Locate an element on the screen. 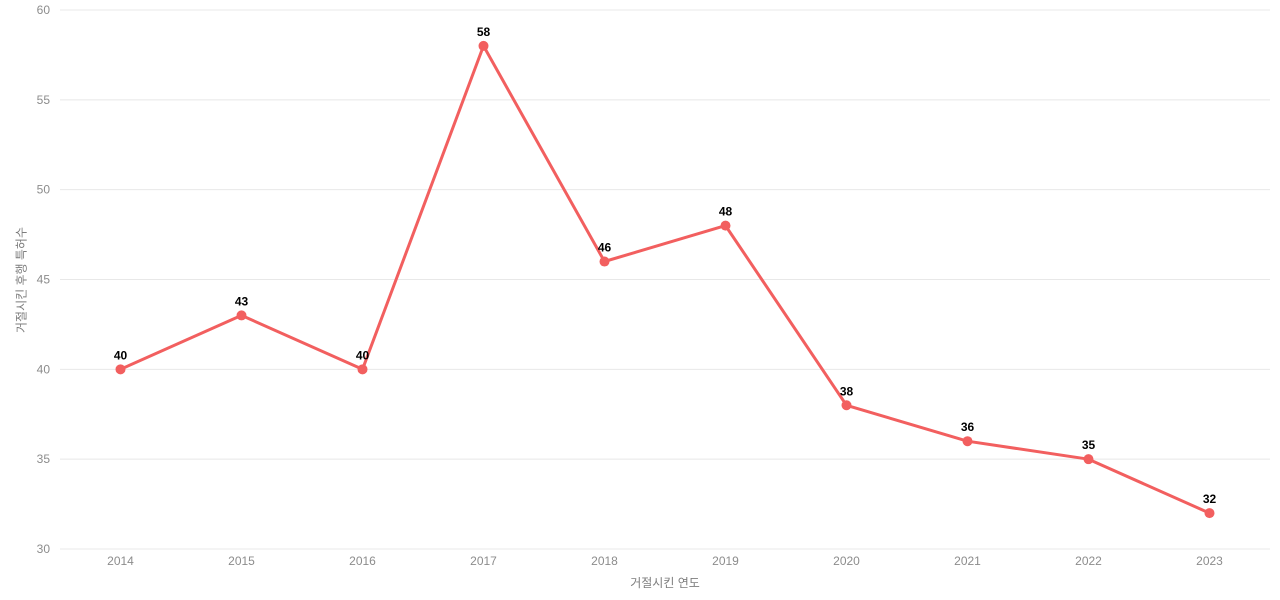 Image resolution: width=1280 pixels, height=600 pixels. x-tick-label: 2014 is located at coordinates (120, 561).